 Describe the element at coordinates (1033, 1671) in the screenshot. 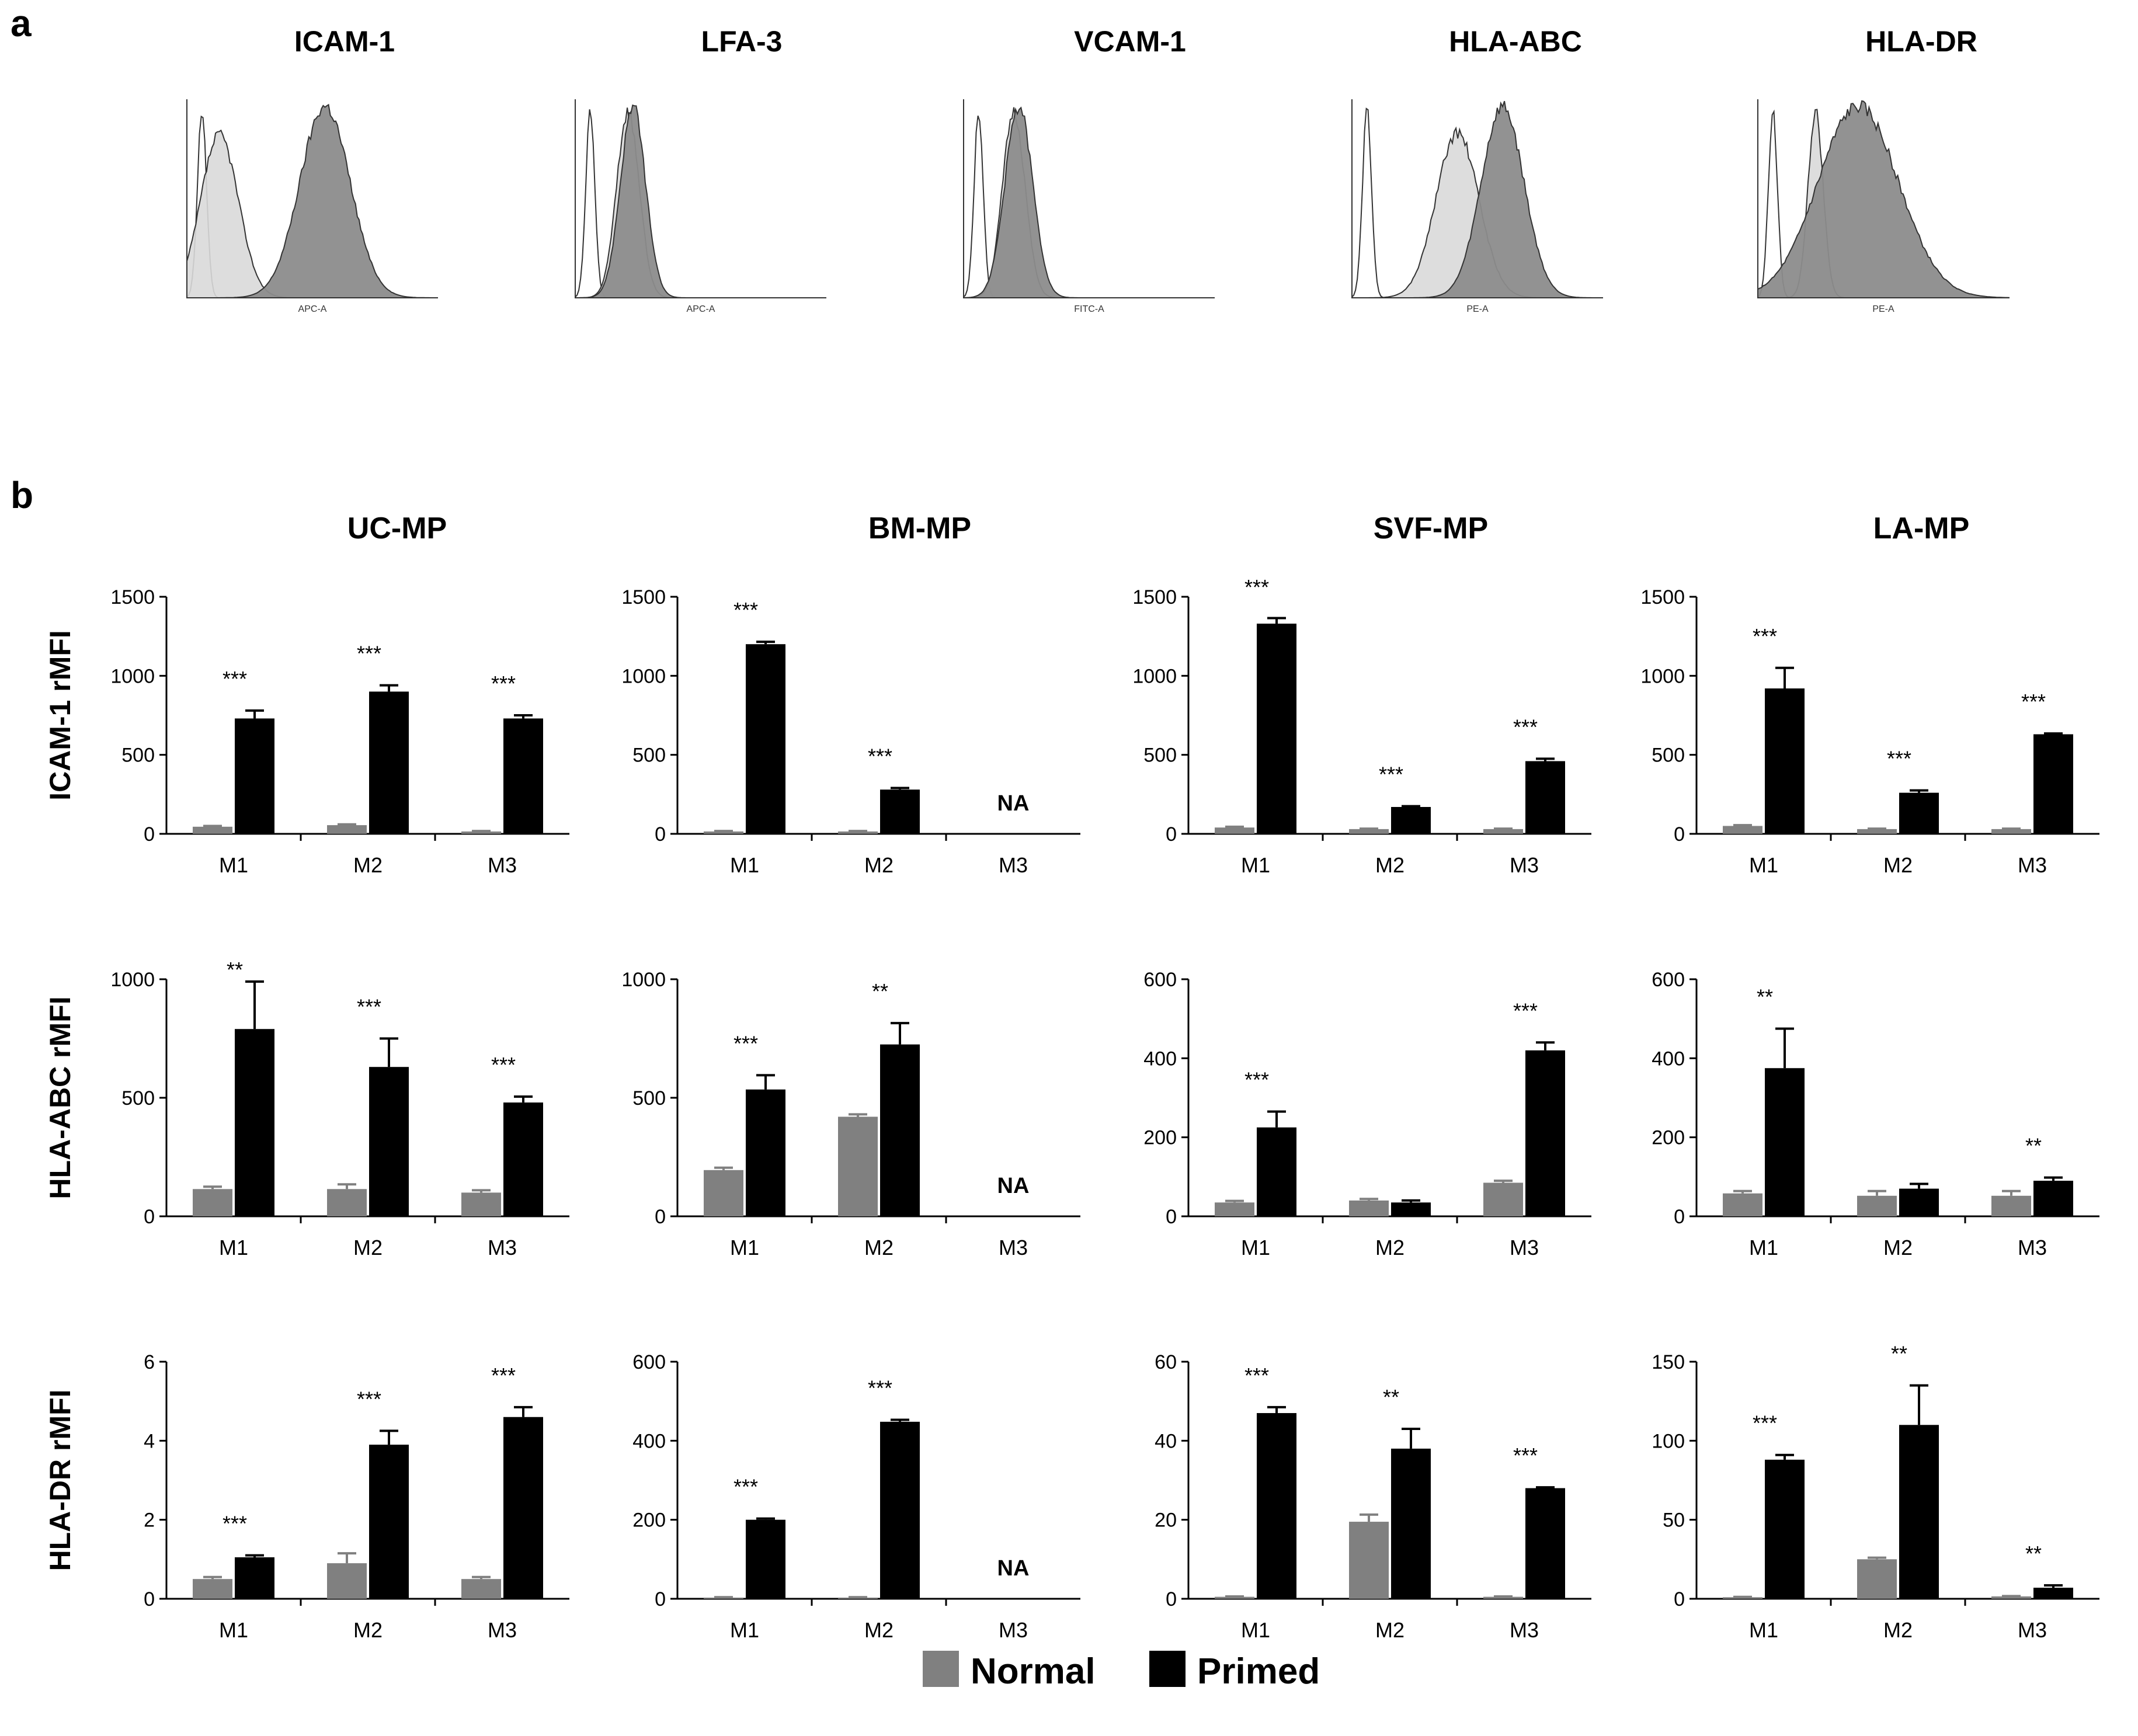

I see `legend-normal-label: Normal` at that location.